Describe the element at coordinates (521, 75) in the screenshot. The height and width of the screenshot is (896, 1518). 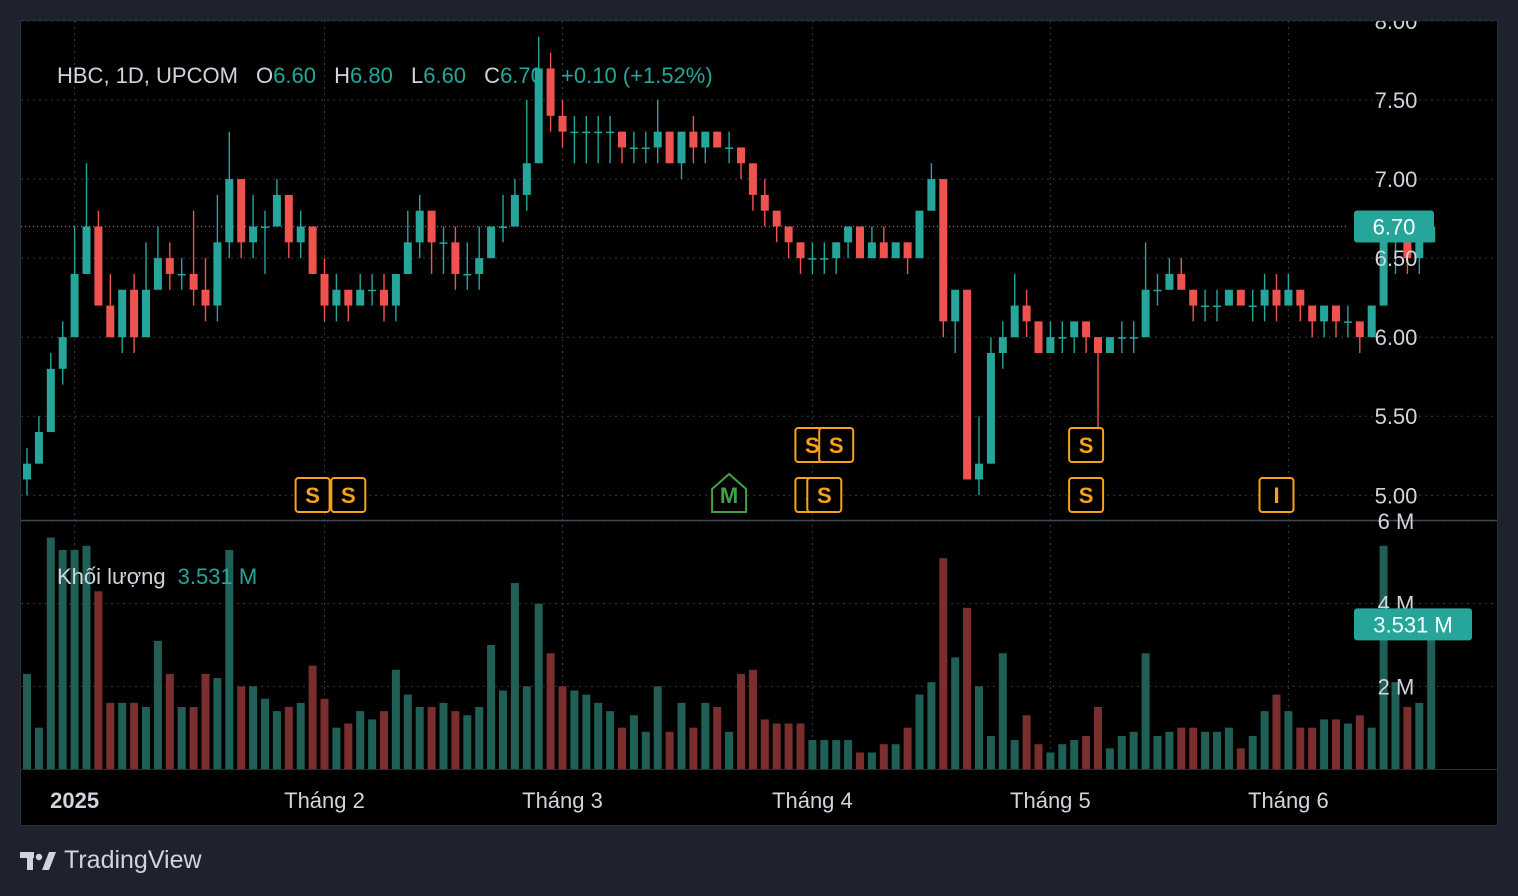
I see `close-value: 6.70` at that location.